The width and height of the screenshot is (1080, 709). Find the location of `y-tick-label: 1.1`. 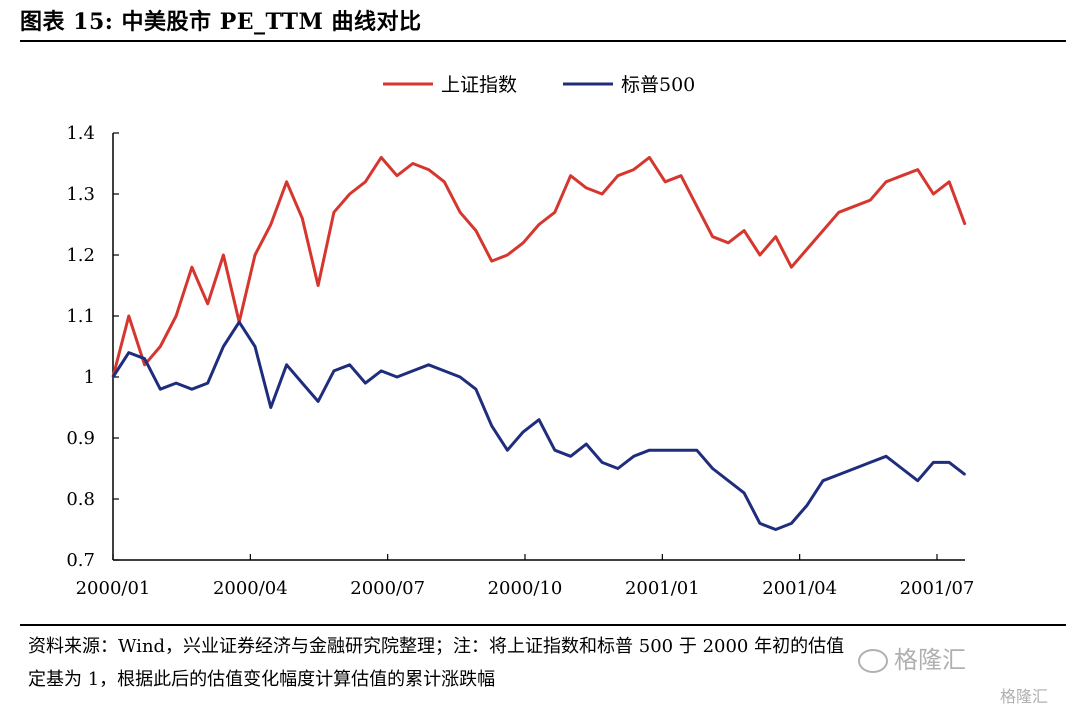

y-tick-label: 1.1 is located at coordinates (80, 316).